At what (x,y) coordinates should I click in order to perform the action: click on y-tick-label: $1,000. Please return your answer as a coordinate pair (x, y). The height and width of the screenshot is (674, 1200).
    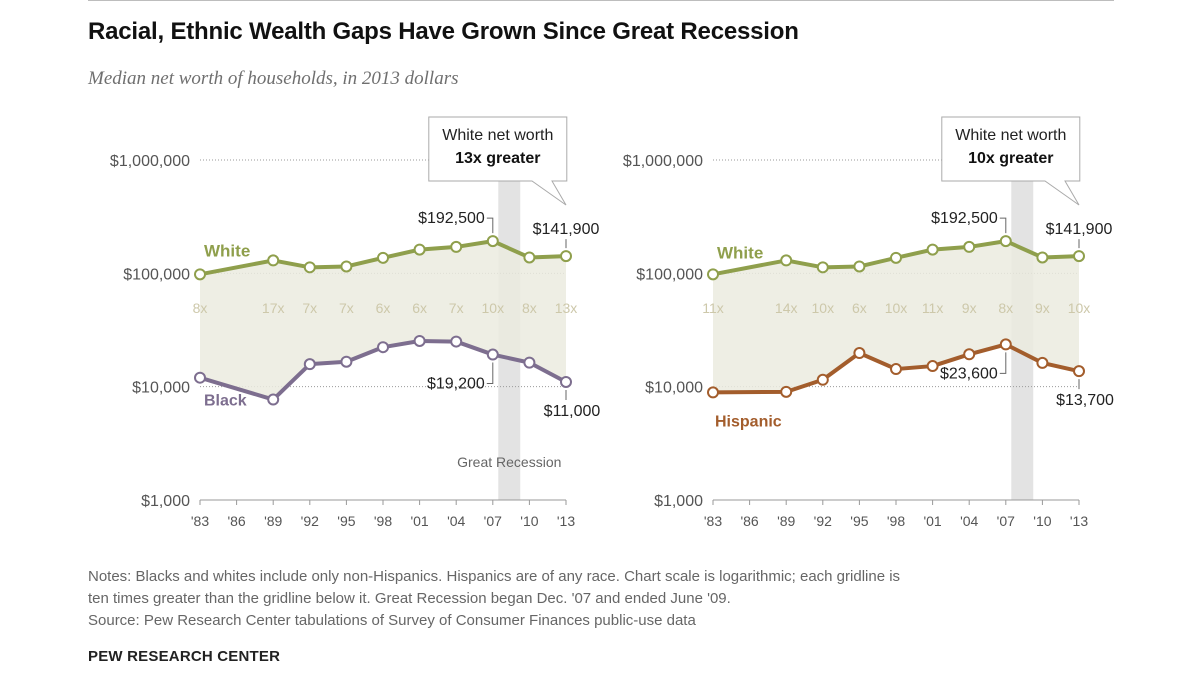
    Looking at the image, I should click on (678, 501).